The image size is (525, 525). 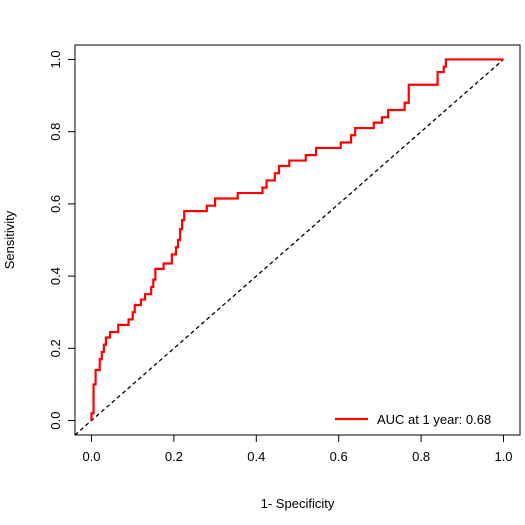 I want to click on x-tick-label: 0.8, so click(x=421, y=456).